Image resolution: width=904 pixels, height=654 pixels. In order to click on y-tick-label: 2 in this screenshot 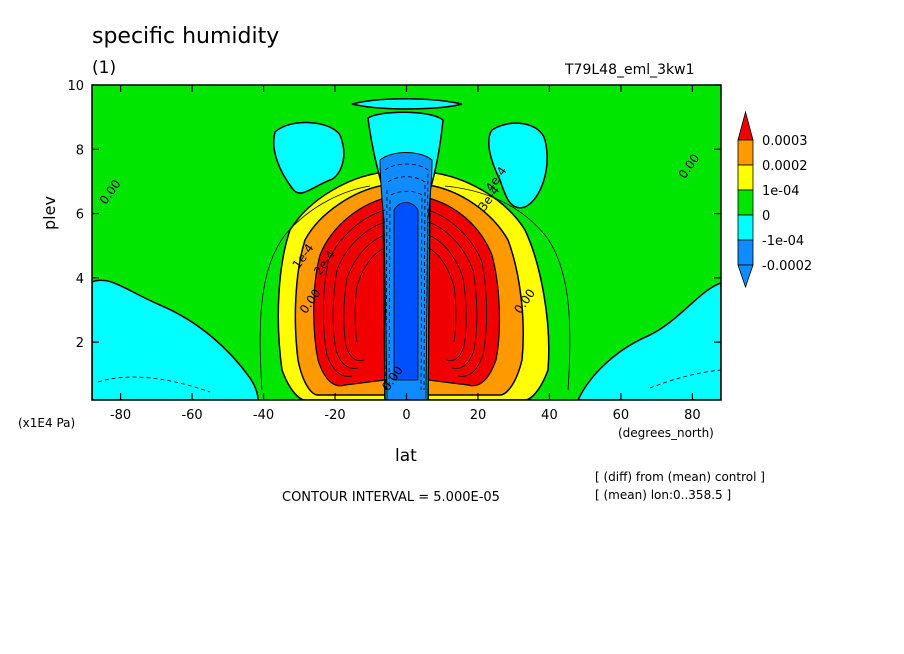, I will do `click(80, 343)`.